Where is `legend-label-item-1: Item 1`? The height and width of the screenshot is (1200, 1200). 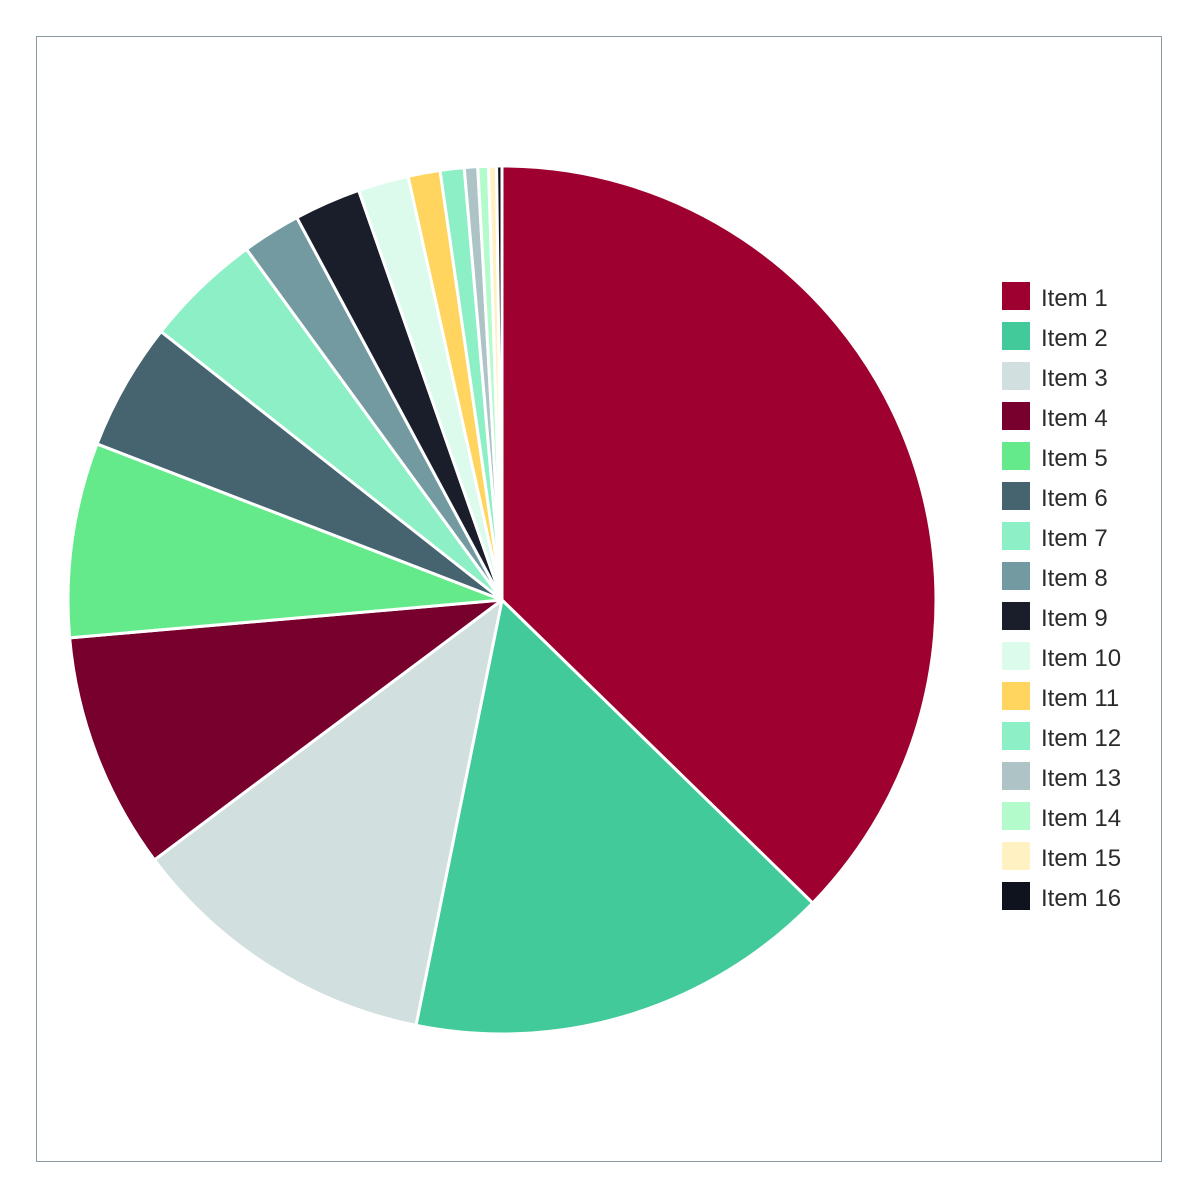
legend-label-item-1: Item 1 is located at coordinates (1074, 298).